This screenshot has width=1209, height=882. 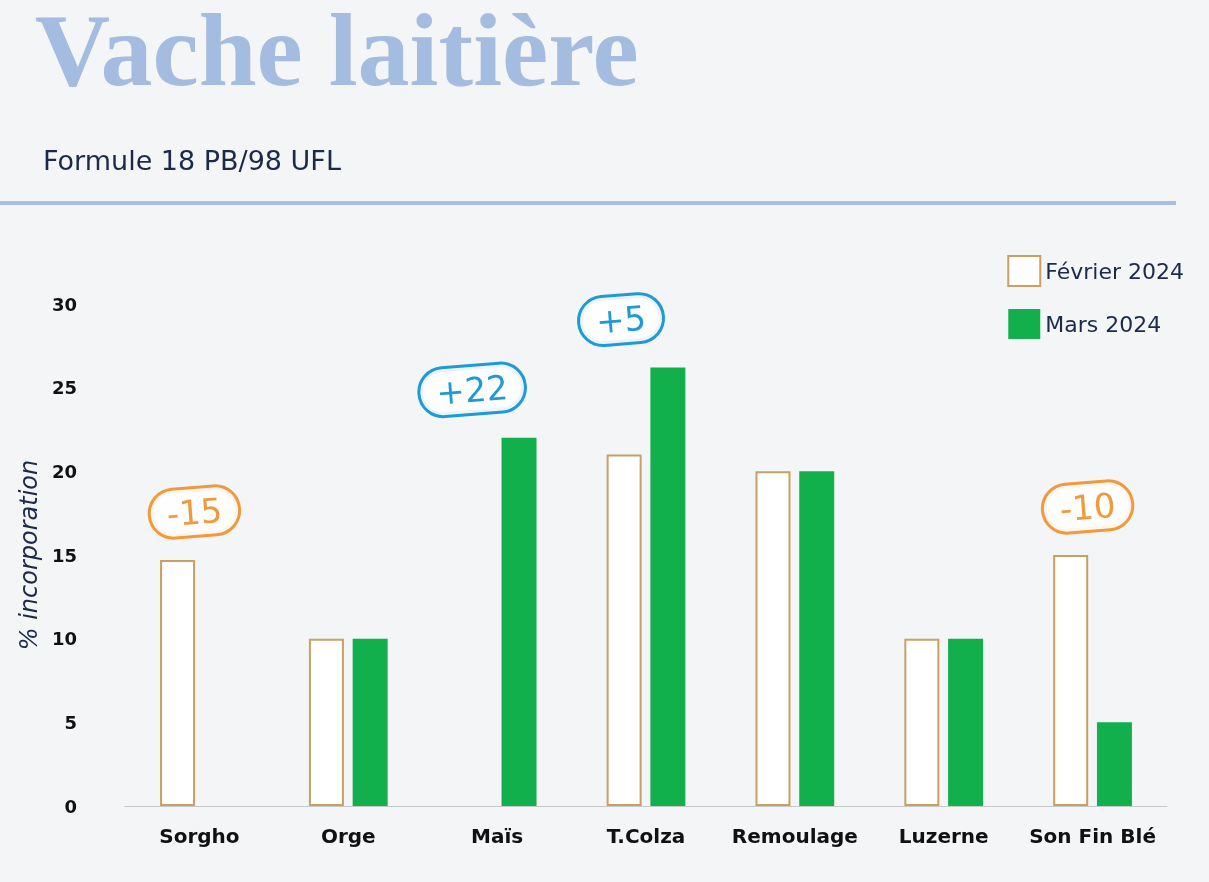 I want to click on x-tick-label: Son Fin Blé, so click(x=1092, y=836).